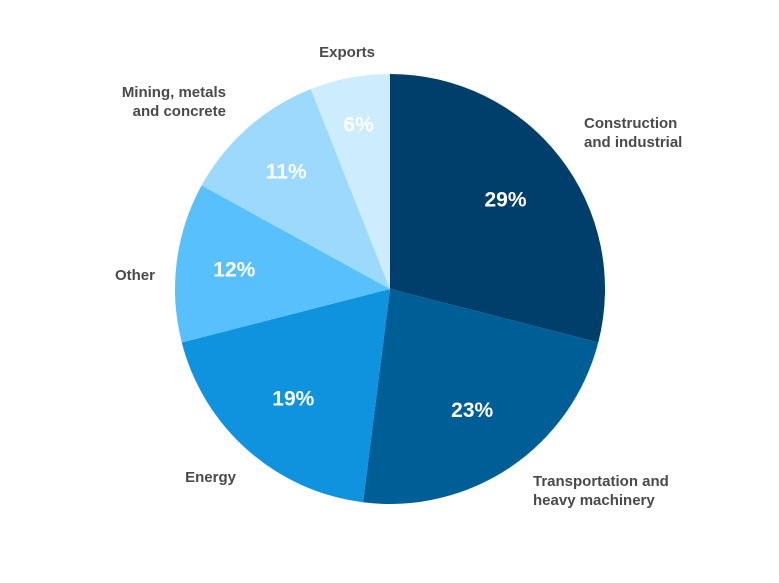 The image size is (779, 583). What do you see at coordinates (286, 171) in the screenshot?
I see `slice-percent-label-4: 11%` at bounding box center [286, 171].